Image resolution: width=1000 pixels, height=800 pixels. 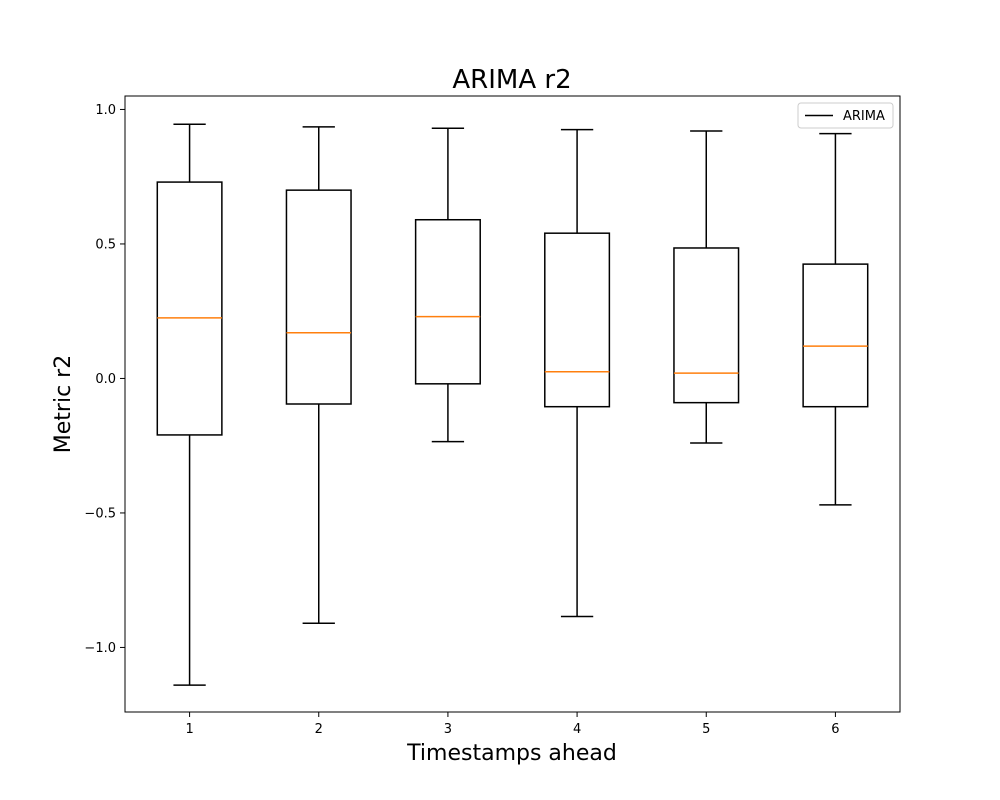 I want to click on y-axis: 1.0 0.5 0.0 −0.5 −1.0, so click(x=104, y=379).